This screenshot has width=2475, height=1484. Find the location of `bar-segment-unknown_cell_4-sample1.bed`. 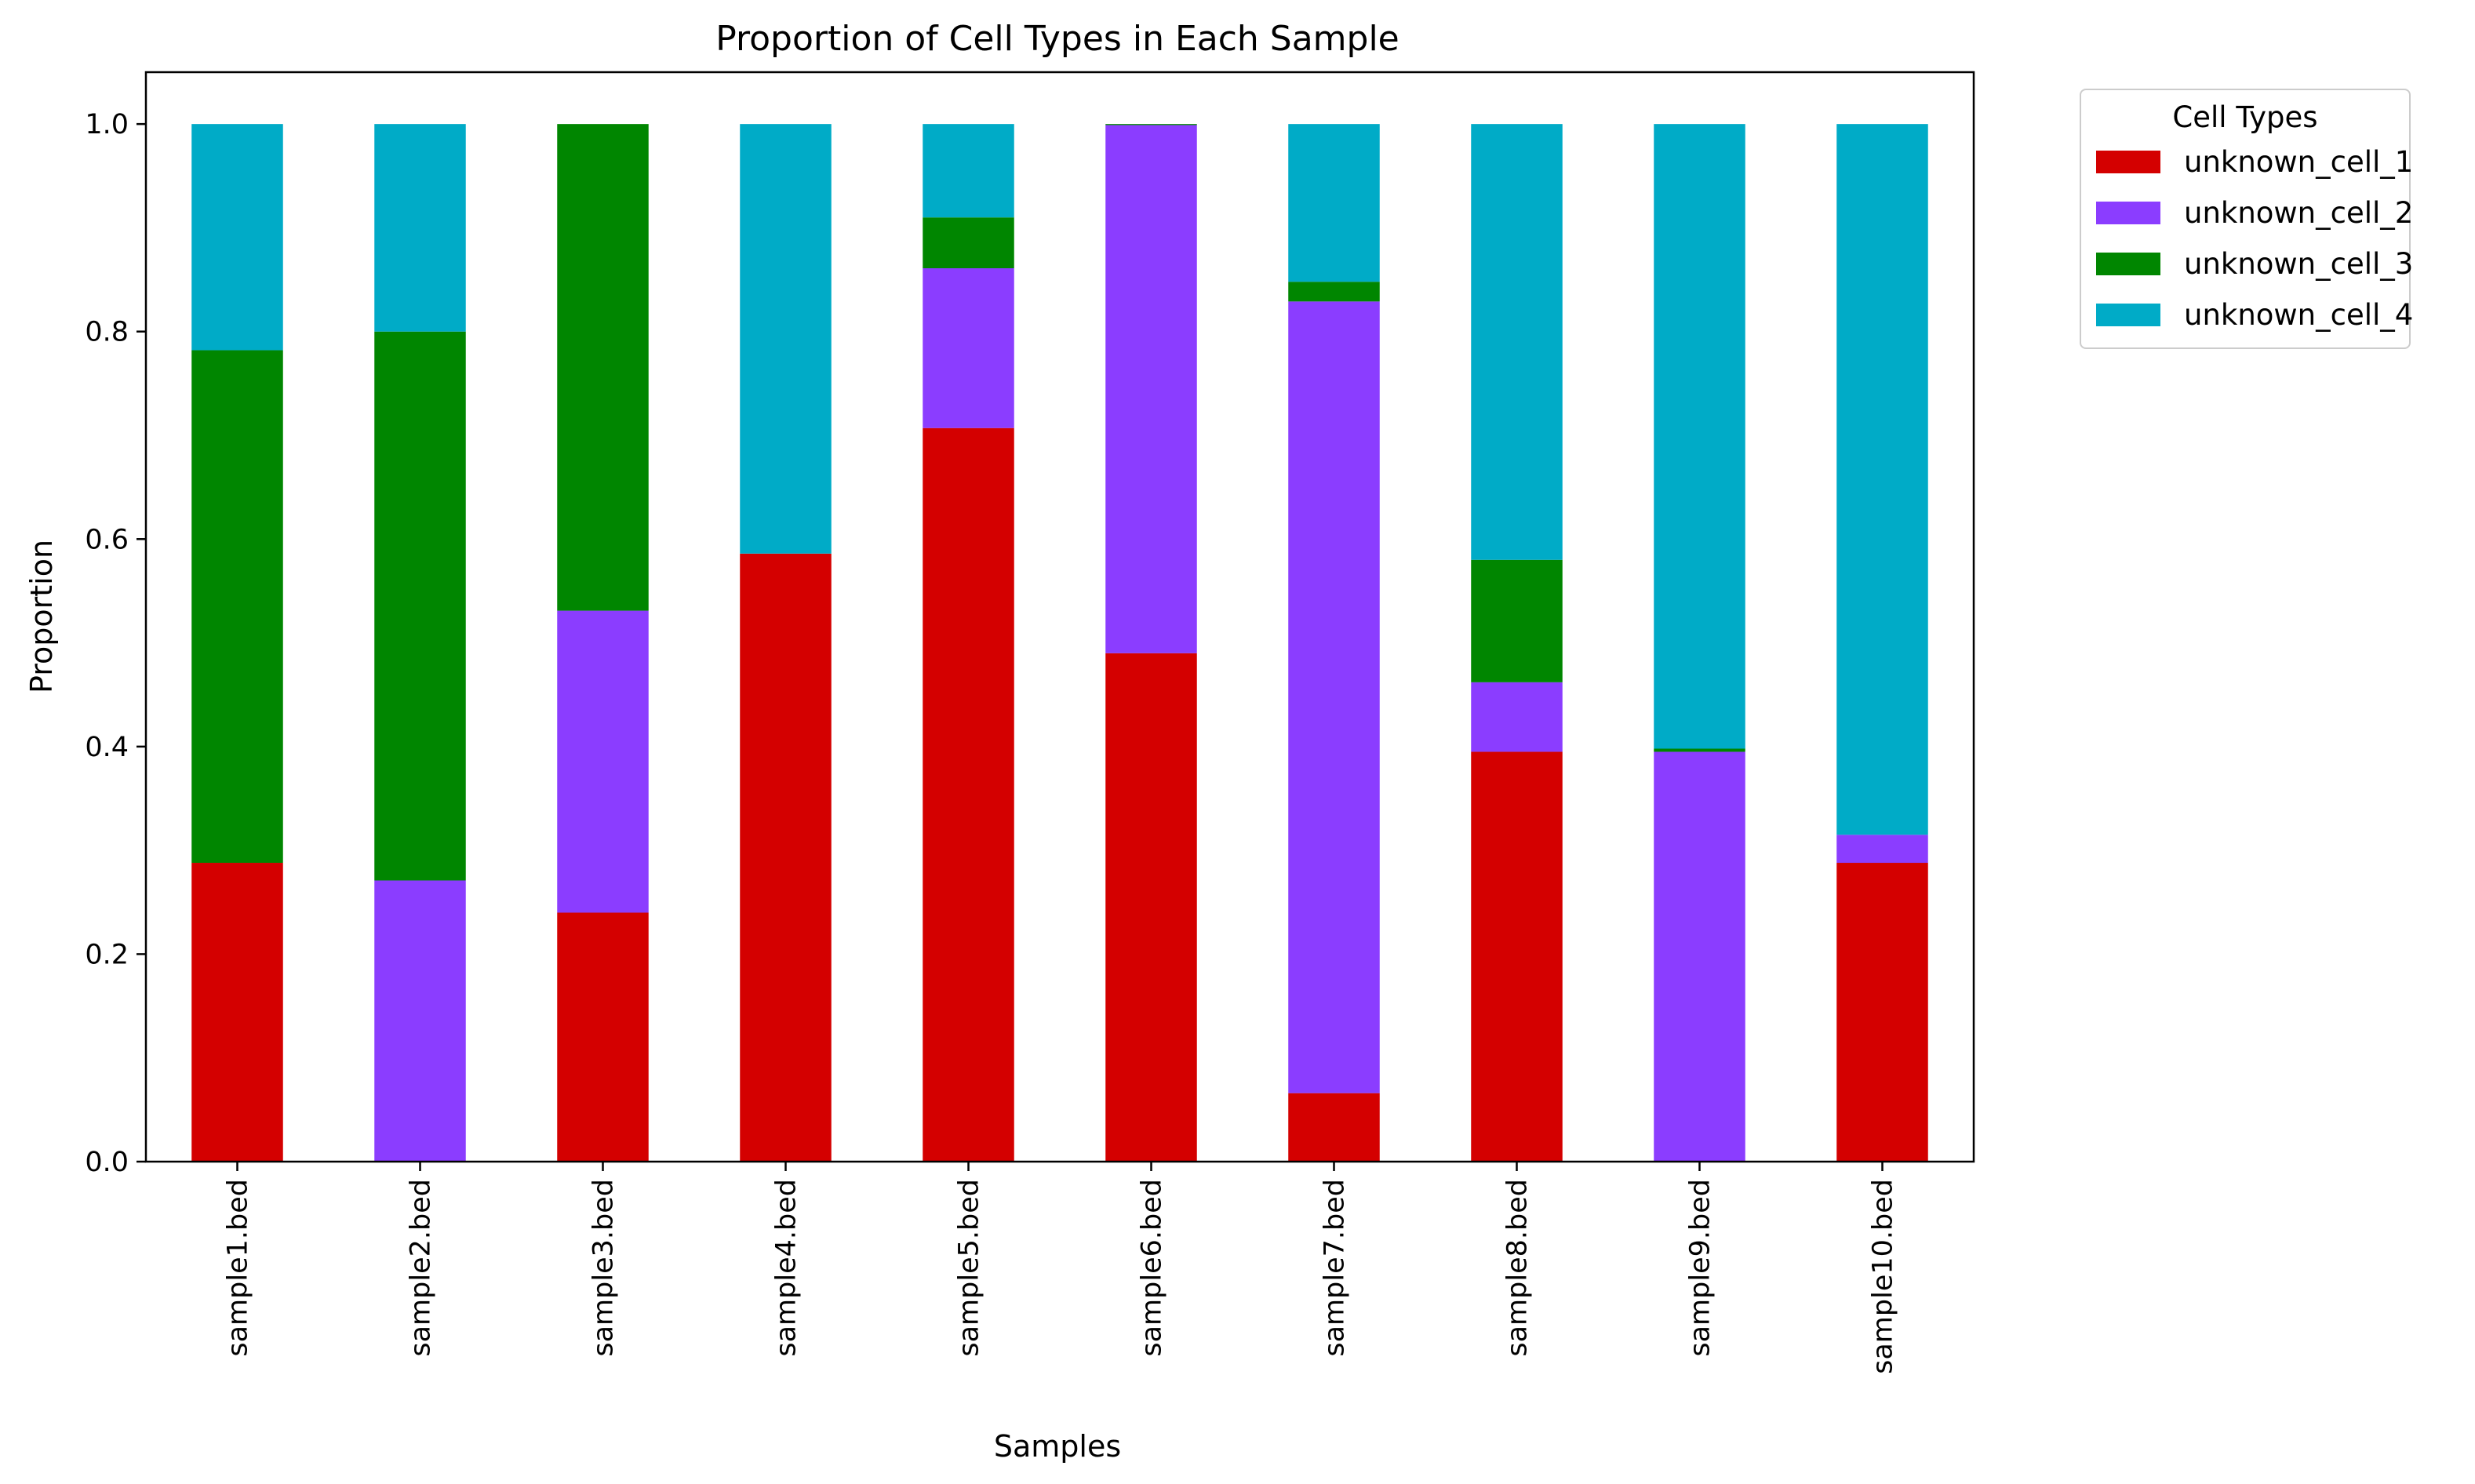

bar-segment-unknown_cell_4-sample1.bed is located at coordinates (237, 237).